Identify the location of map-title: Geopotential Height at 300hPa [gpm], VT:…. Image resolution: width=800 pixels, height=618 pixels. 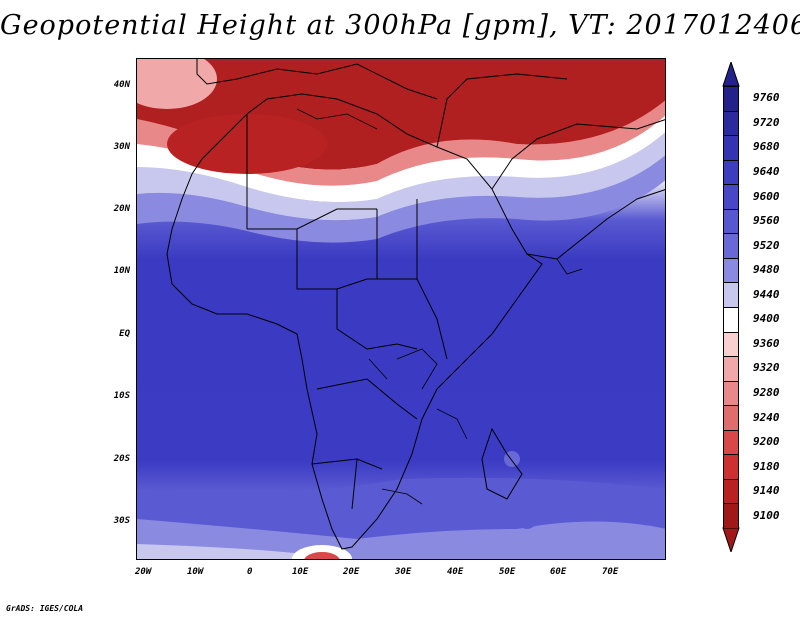
(400, 25).